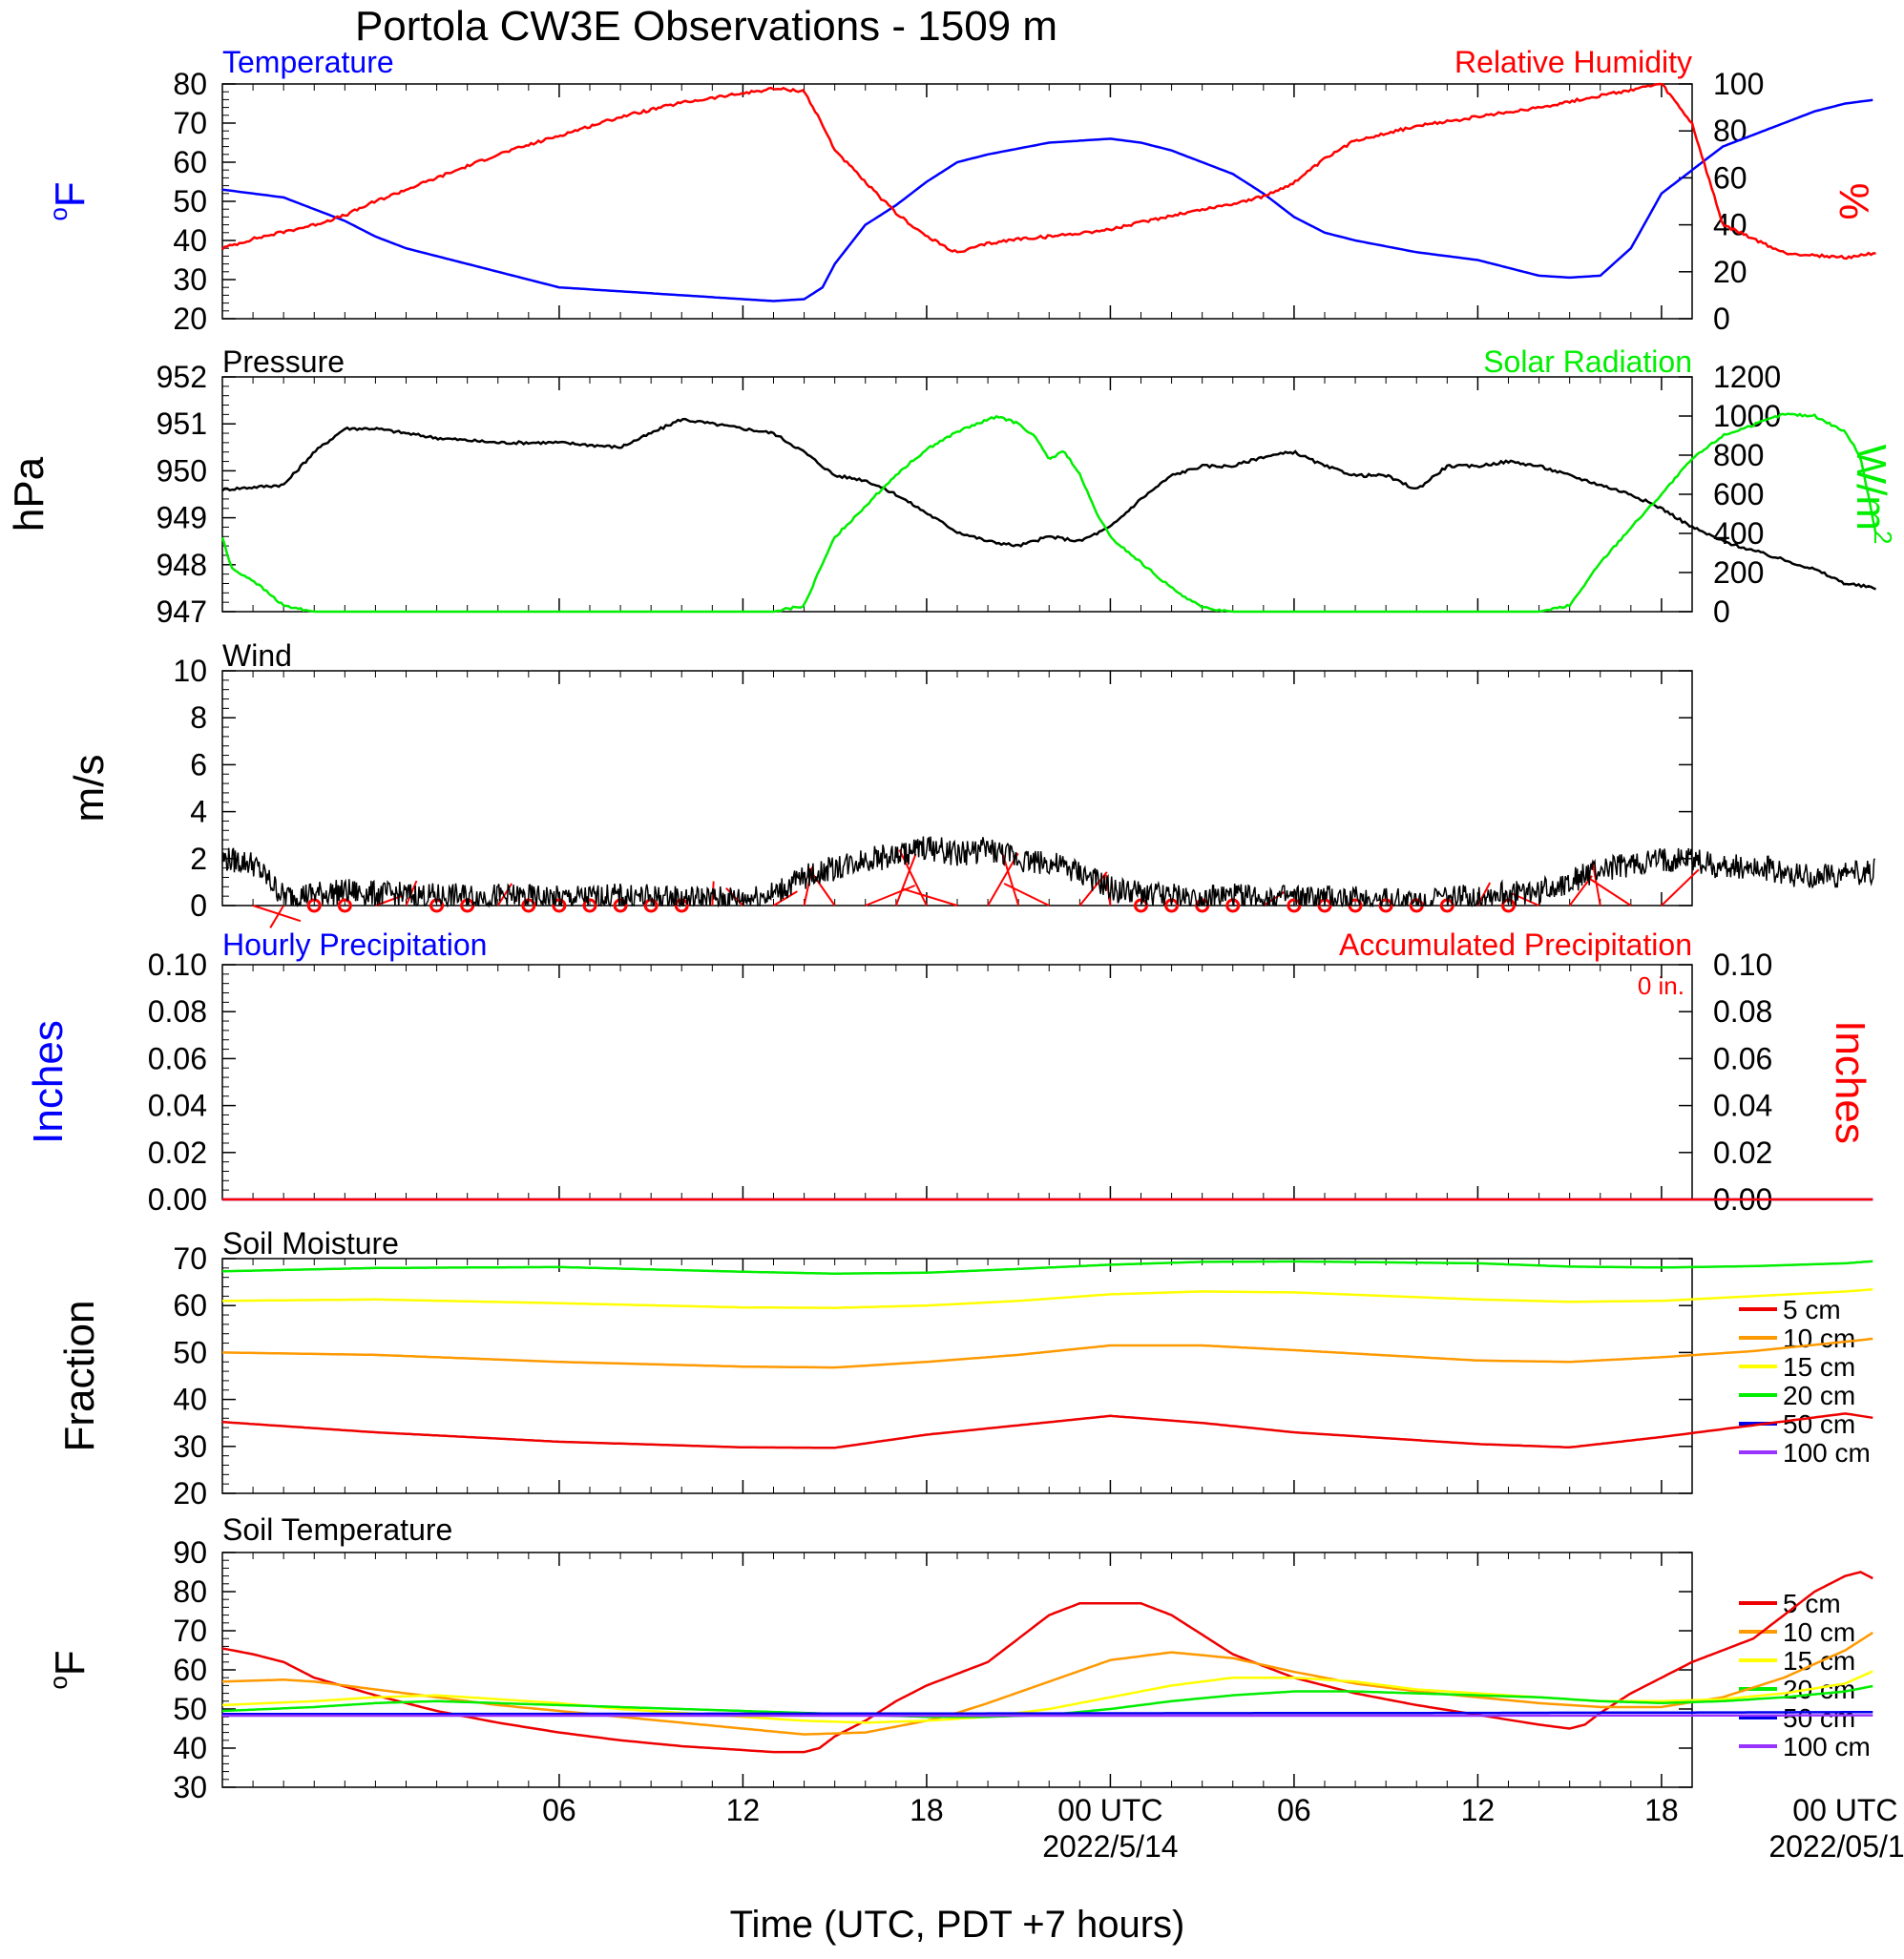  I want to click on y-right-tick-label: 600, so click(1738, 494).